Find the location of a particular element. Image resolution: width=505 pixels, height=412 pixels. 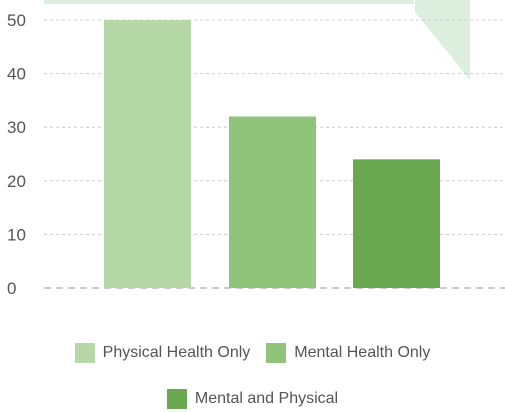

y-tick-label-10: 10 is located at coordinates (16, 234).